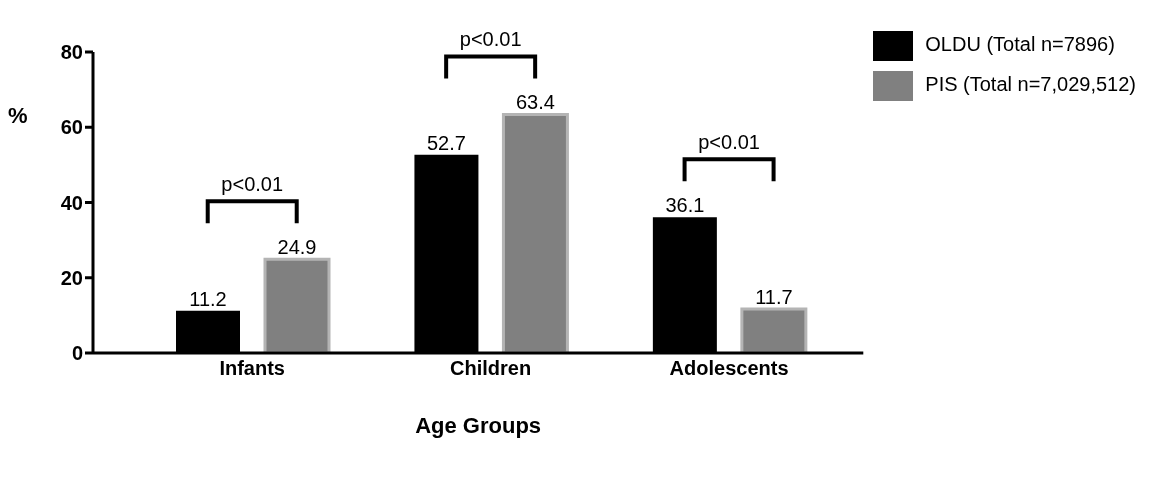 The height and width of the screenshot is (481, 1164). I want to click on y-tick-label: 20, so click(71, 277).